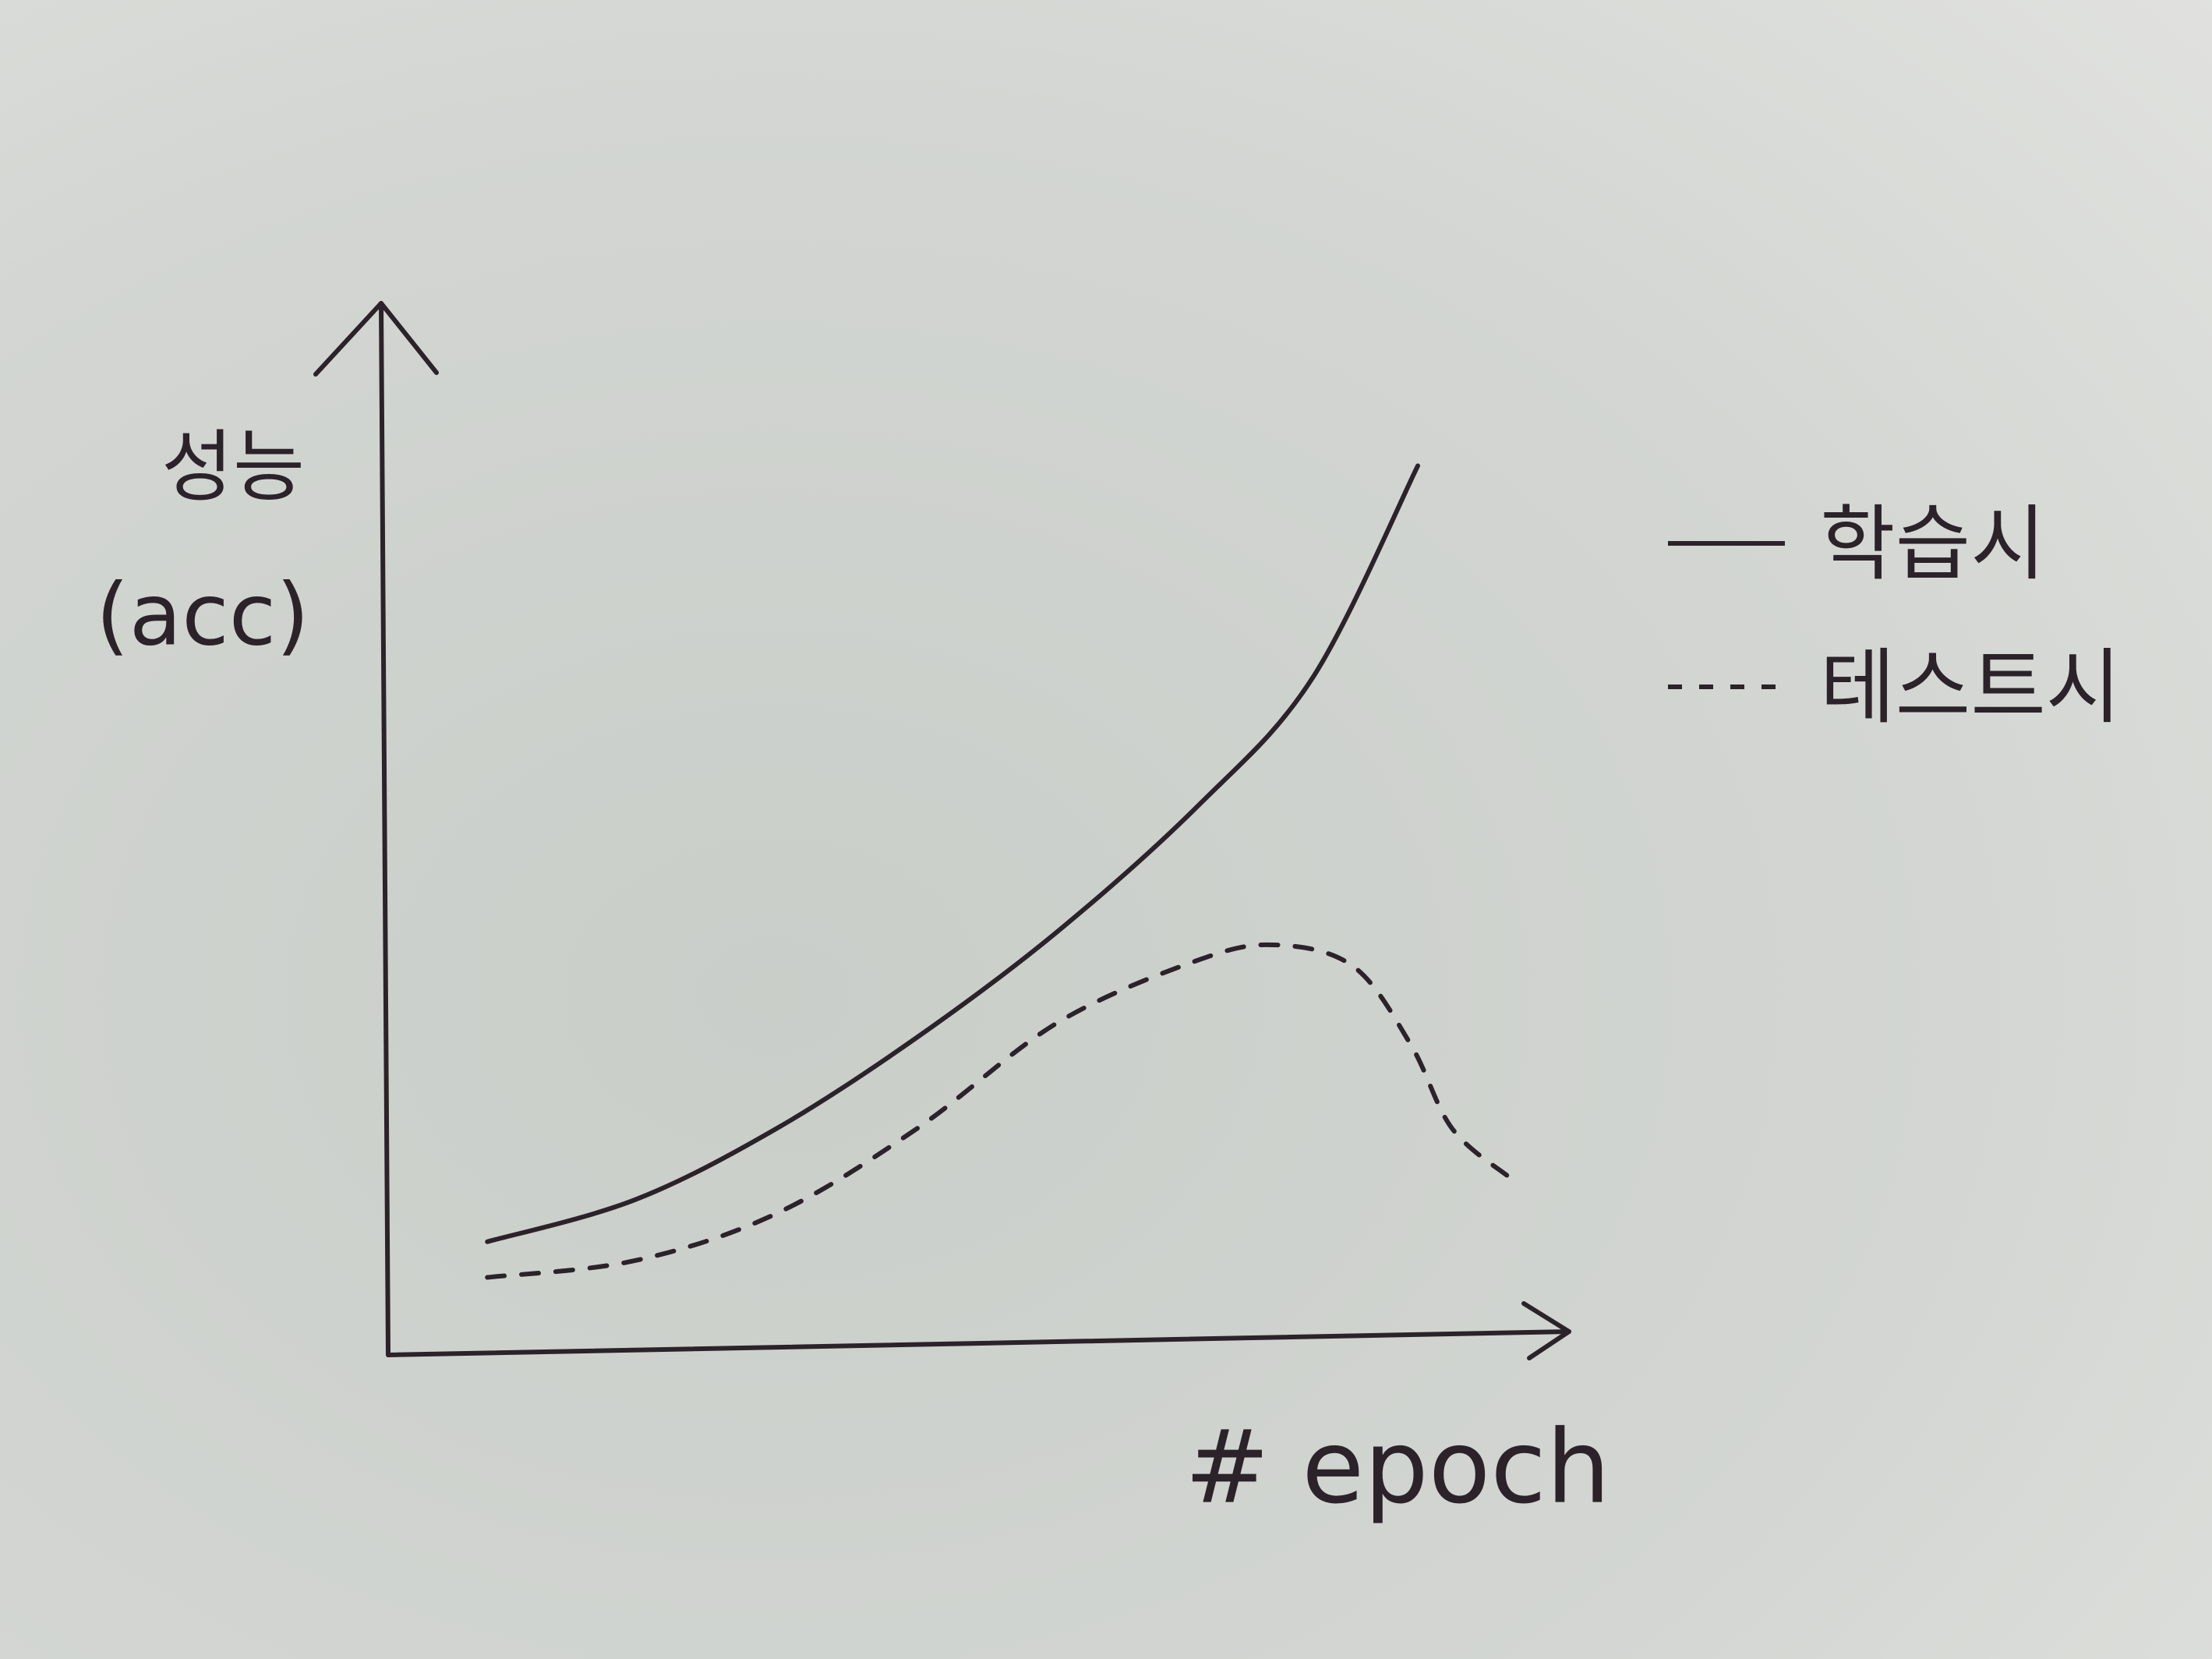 The width and height of the screenshot is (2212, 1659). What do you see at coordinates (1970, 687) in the screenshot?
I see `legend-label: 테스트시` at bounding box center [1970, 687].